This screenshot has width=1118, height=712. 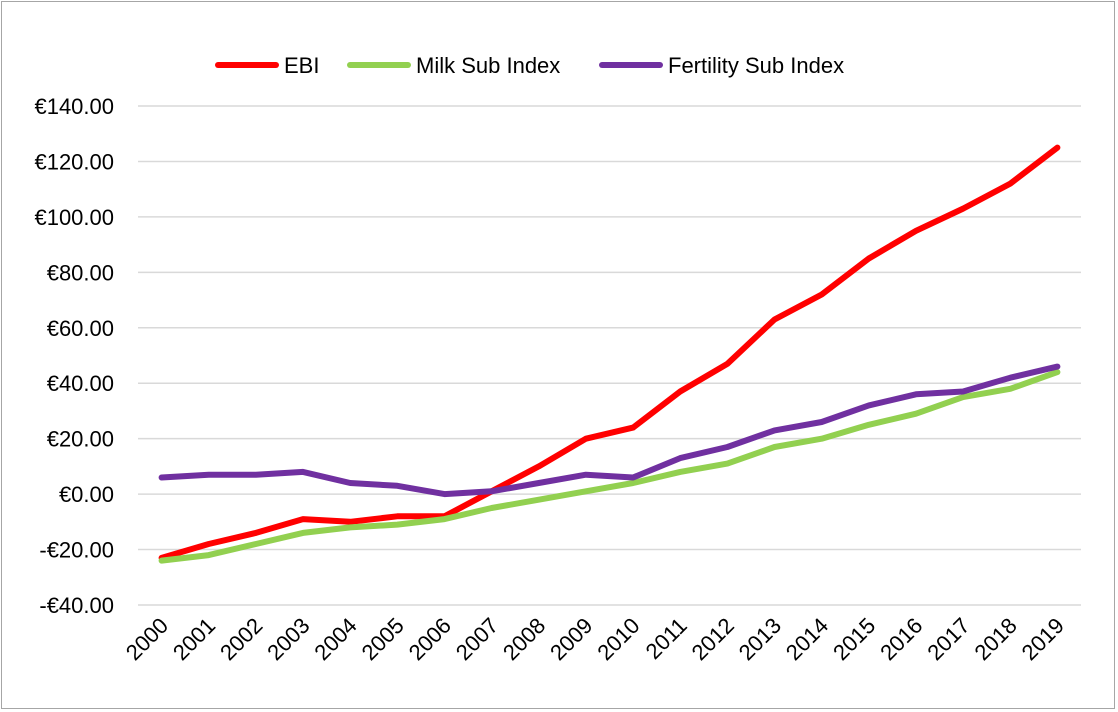 What do you see at coordinates (948, 639) in the screenshot?
I see `x-tick-label: 2017` at bounding box center [948, 639].